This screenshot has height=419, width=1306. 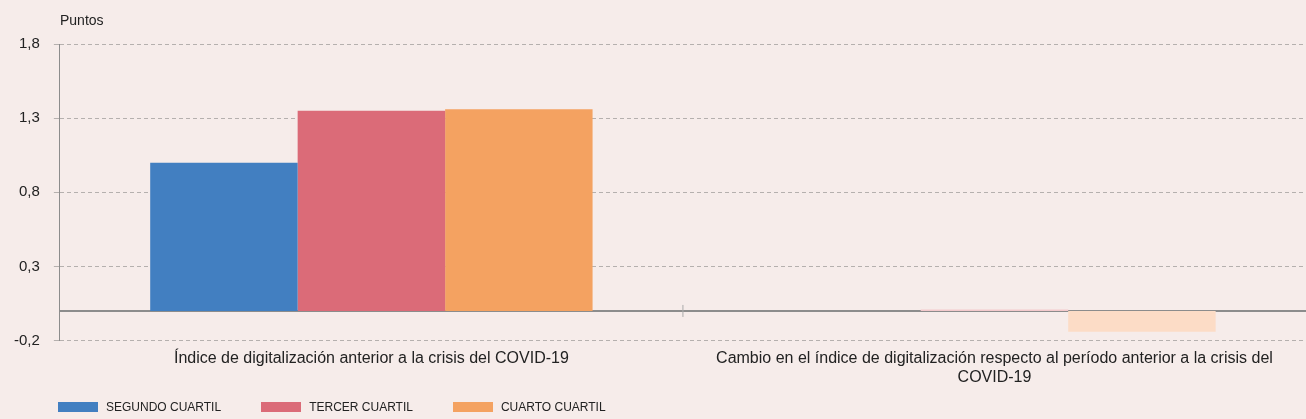 I want to click on x-tick-label: Cambio en el índice de digitalización respecto al período anterior a la crisis del COVID-19, so click(x=994, y=366).